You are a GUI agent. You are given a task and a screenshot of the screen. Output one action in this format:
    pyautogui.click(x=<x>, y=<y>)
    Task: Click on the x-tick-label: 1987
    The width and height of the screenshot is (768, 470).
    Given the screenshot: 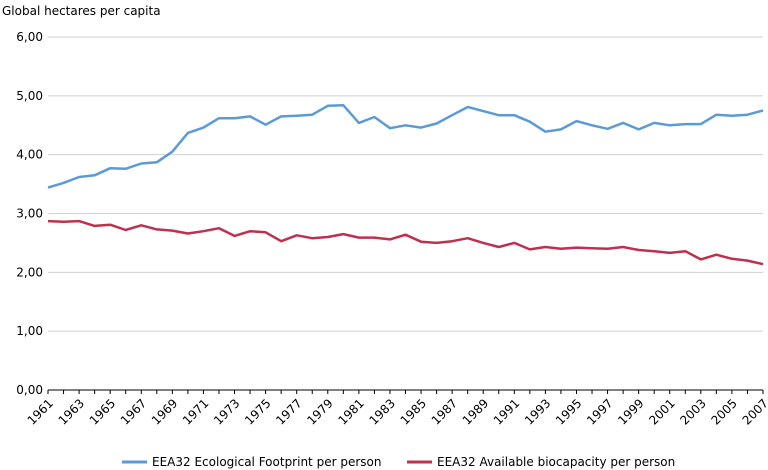 What is the action you would take?
    pyautogui.click(x=444, y=411)
    